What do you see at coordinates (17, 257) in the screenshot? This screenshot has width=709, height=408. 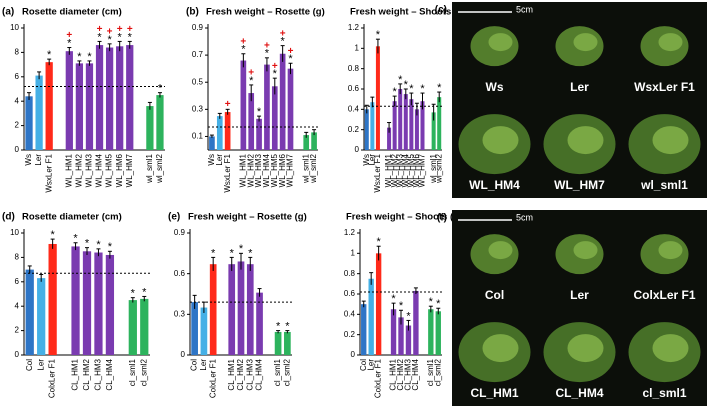 I see `y-tick-label: 8` at bounding box center [17, 257].